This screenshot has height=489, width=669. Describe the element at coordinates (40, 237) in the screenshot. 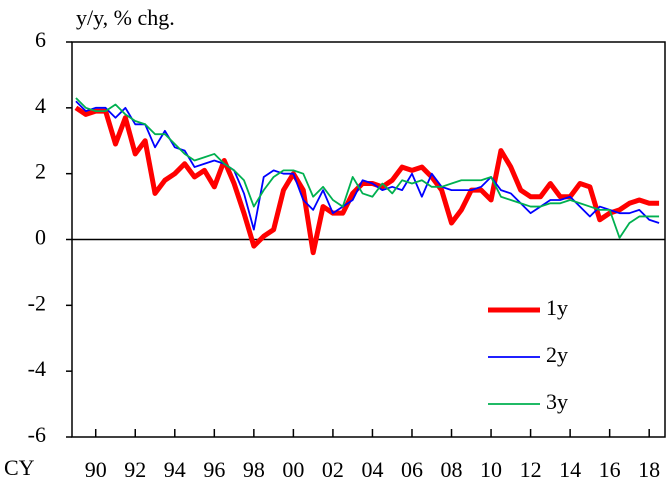

I see `y-tick-label: 0` at that location.